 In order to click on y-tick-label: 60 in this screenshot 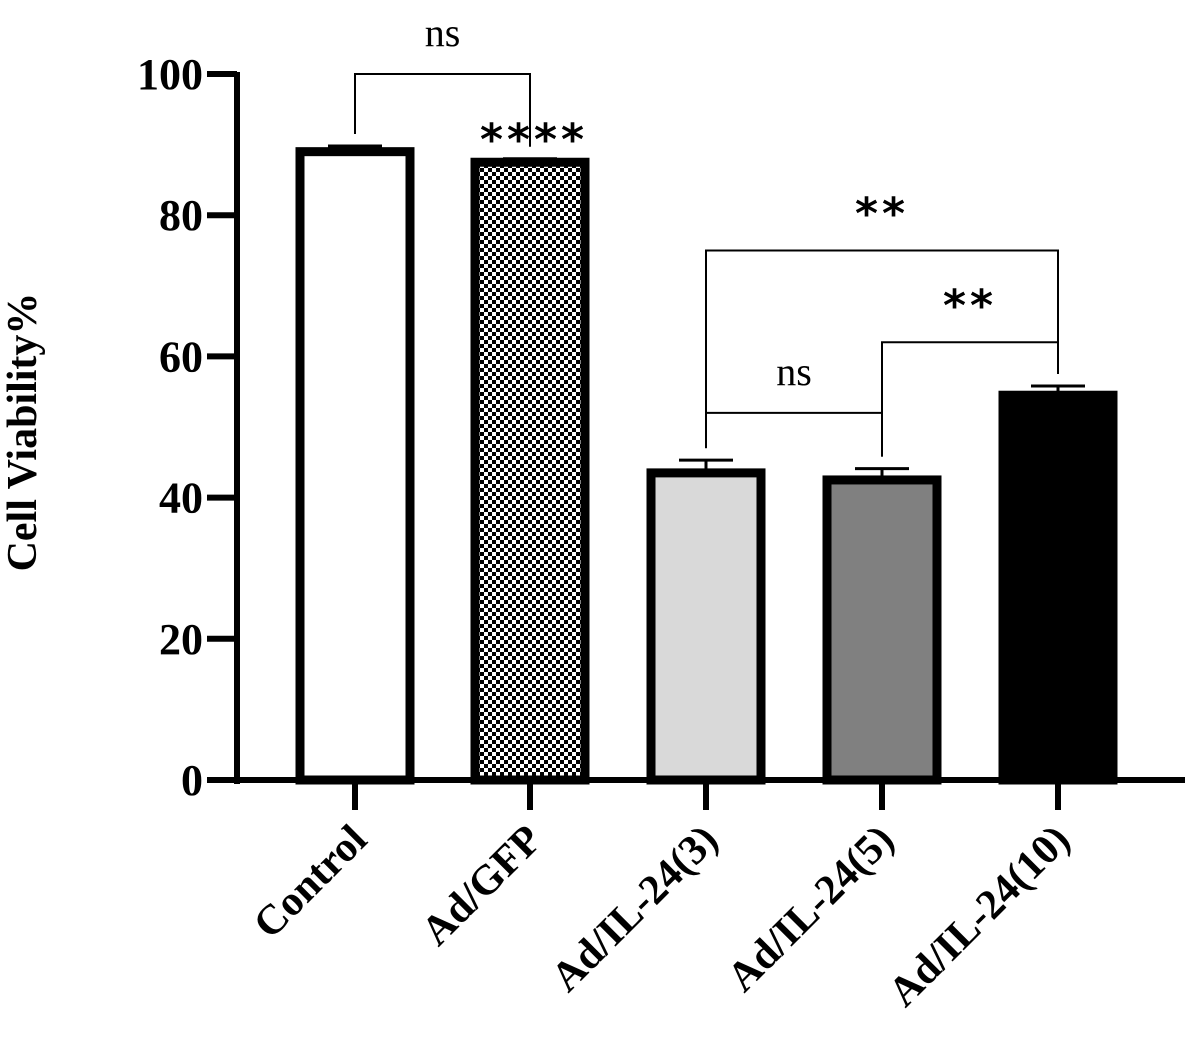, I will do `click(181, 356)`.